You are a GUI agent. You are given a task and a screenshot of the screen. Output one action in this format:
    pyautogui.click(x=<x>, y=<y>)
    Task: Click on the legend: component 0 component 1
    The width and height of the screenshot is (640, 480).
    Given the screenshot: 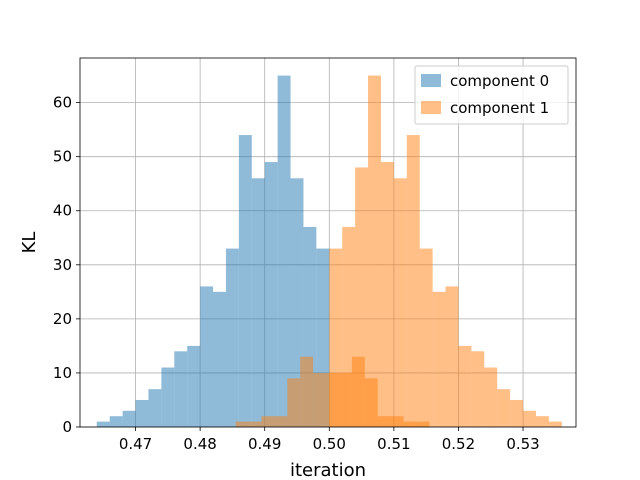 What is the action you would take?
    pyautogui.click(x=491, y=95)
    